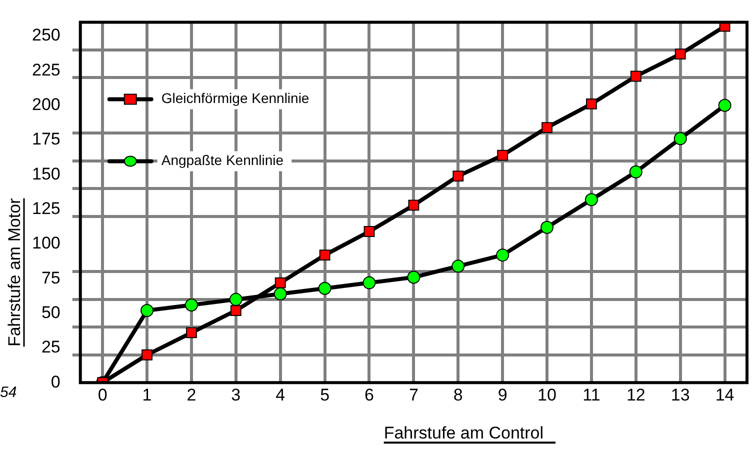 The image size is (755, 463). Describe the element at coordinates (369, 394) in the screenshot. I see `x-tick-label: 6` at that location.